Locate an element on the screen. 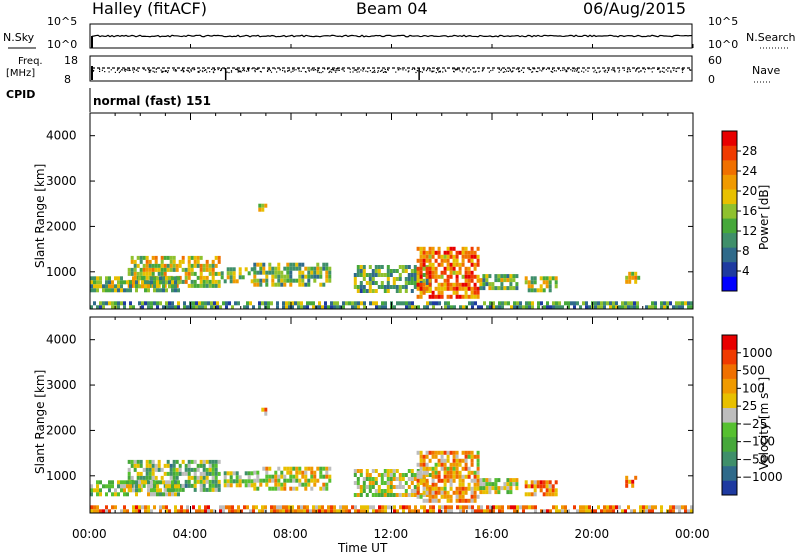 This screenshot has width=800, height=554. frequency-panel-frame is located at coordinates (391, 68).